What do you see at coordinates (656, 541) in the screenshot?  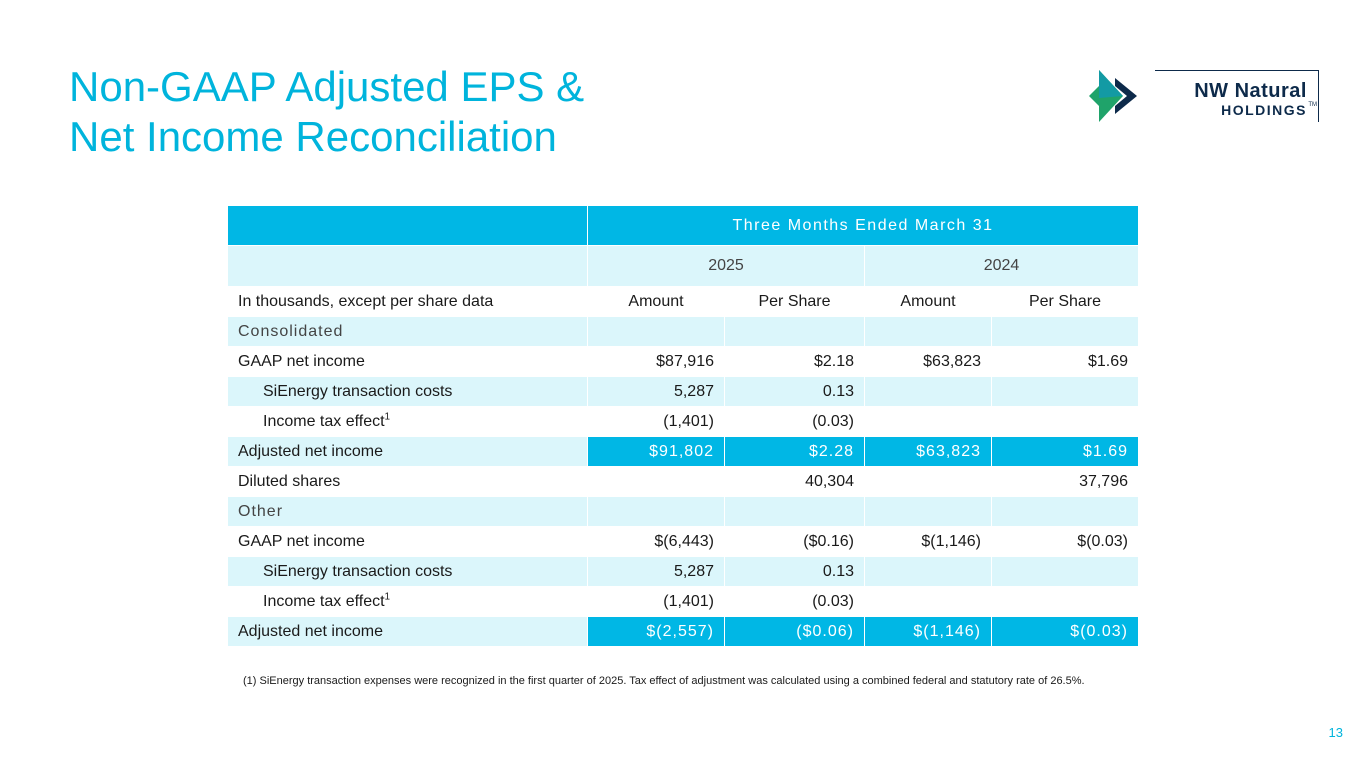 I see `table-cell: $(6,443)` at bounding box center [656, 541].